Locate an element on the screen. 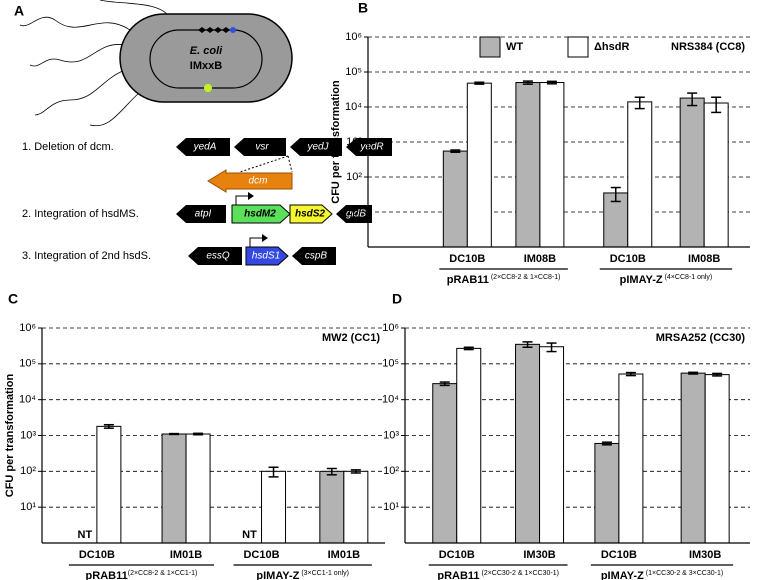 The height and width of the screenshot is (580, 760). legend-swatch is located at coordinates (490, 47).